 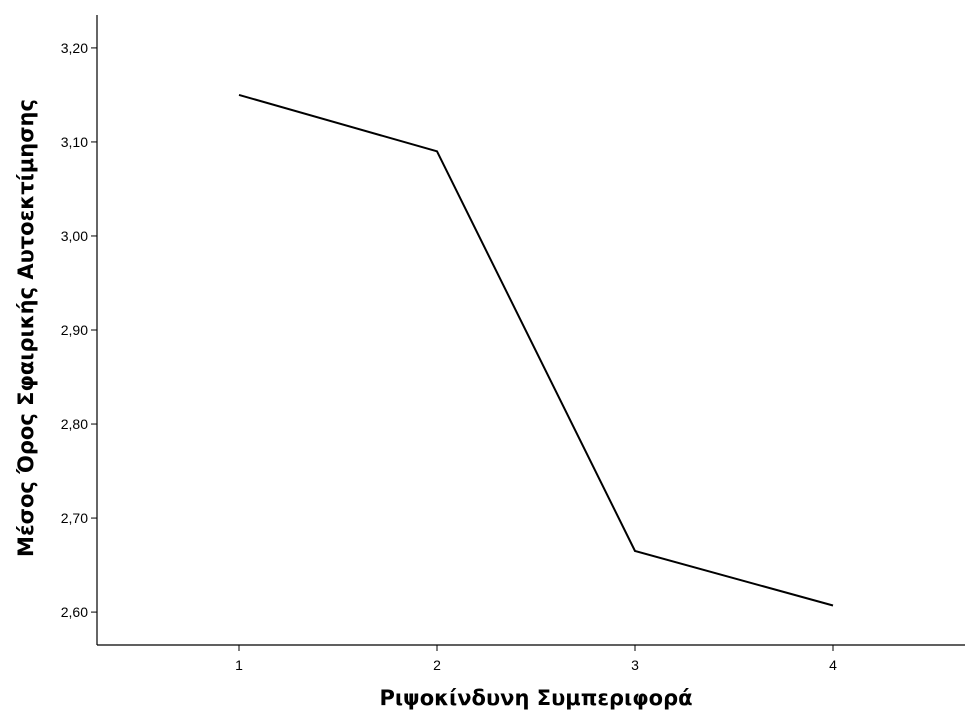 I want to click on y-tick-label: 2,70, so click(x=74, y=518).